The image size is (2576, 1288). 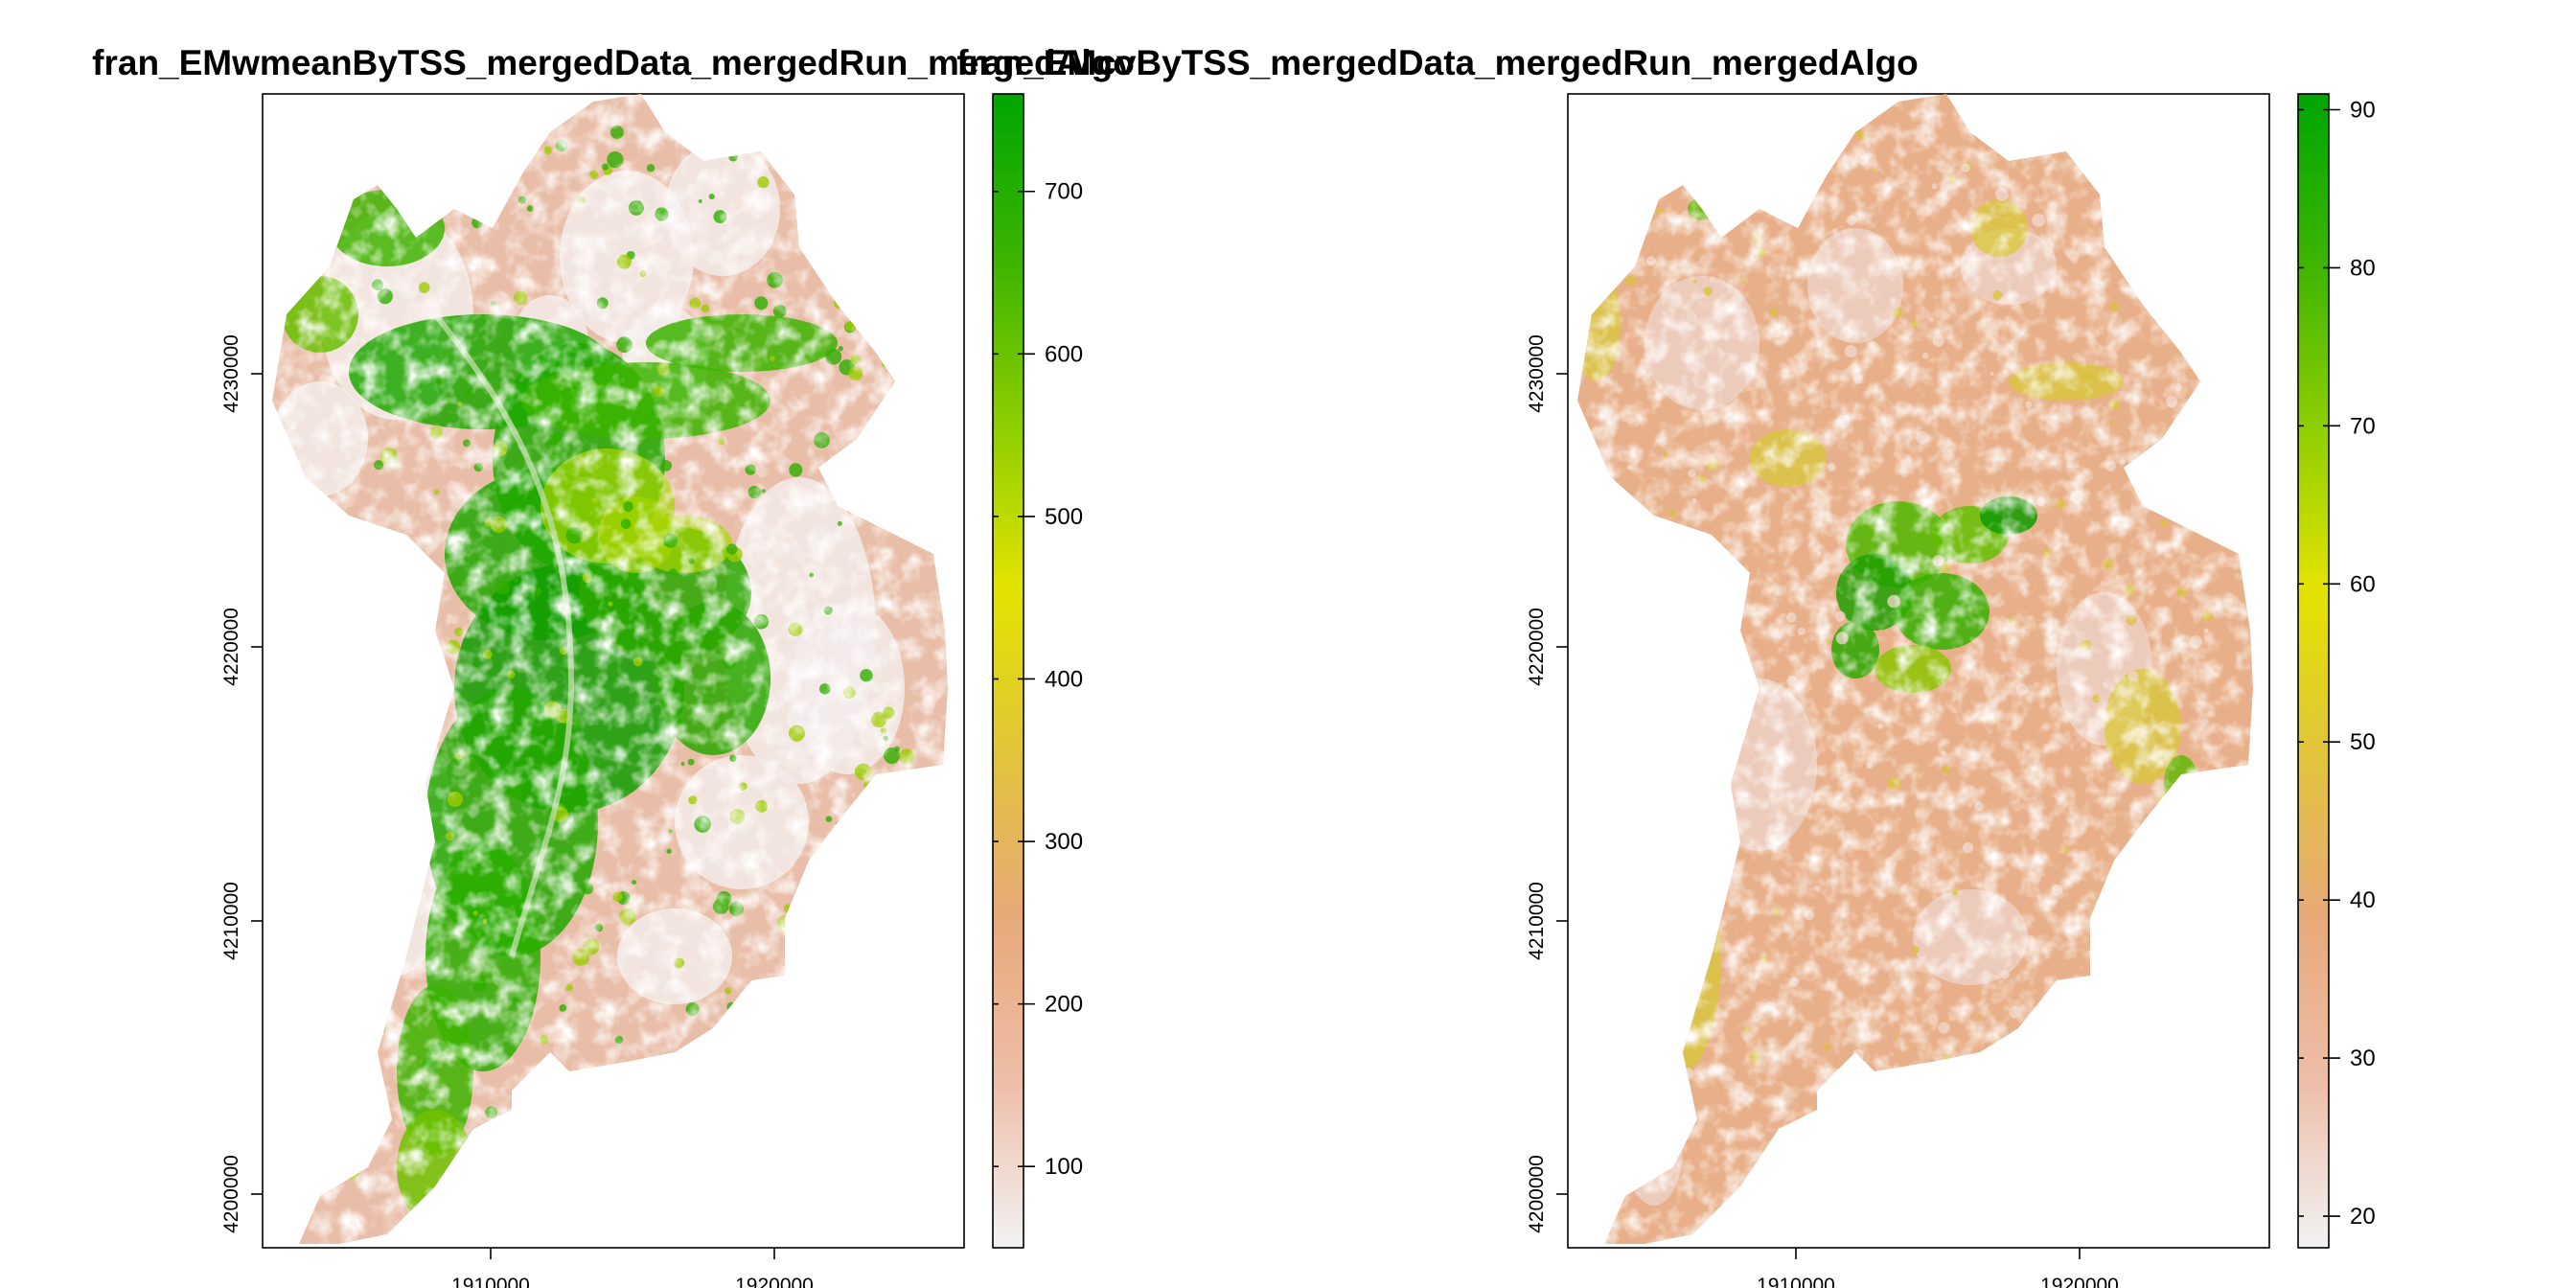 What do you see at coordinates (1064, 517) in the screenshot?
I see `legend-tick-label: 500` at bounding box center [1064, 517].